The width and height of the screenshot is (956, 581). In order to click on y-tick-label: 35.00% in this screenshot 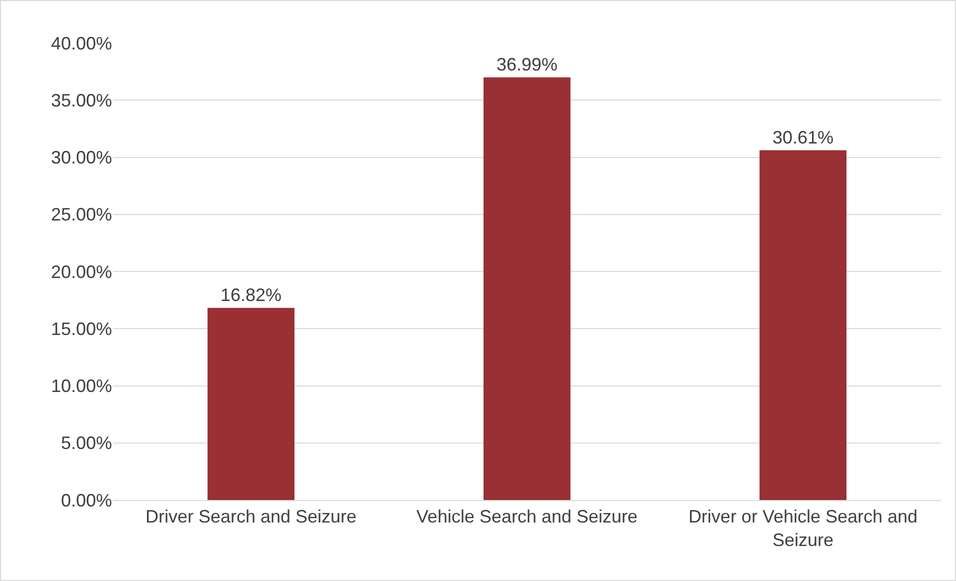, I will do `click(81, 100)`.